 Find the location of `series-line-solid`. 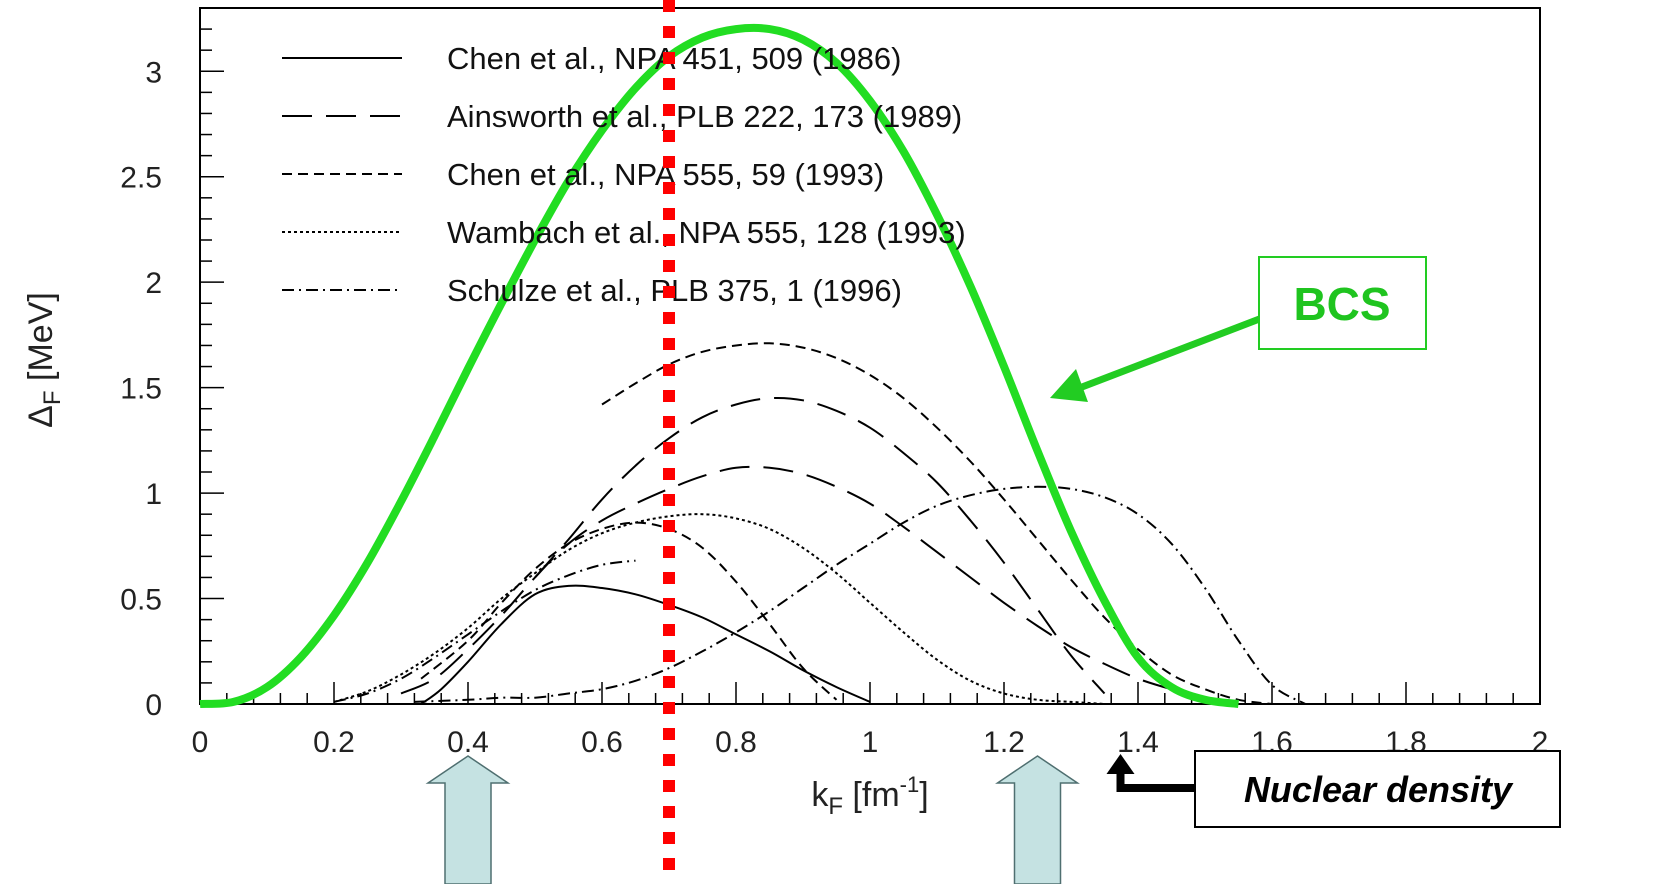

series-line-solid is located at coordinates (645, 644).